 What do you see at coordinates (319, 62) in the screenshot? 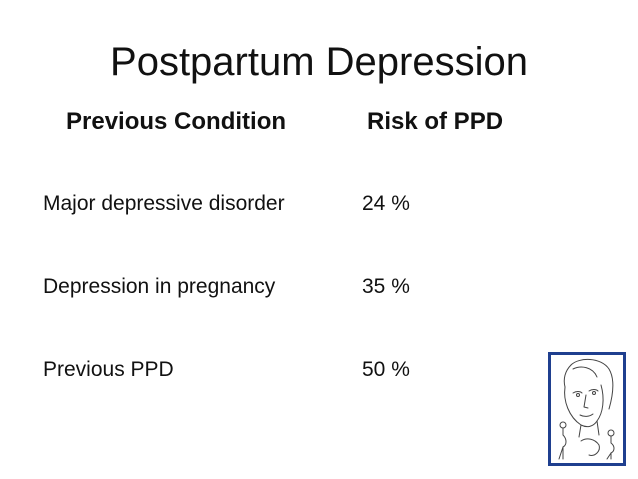
I see `slide-title: Postpartum Depression` at bounding box center [319, 62].